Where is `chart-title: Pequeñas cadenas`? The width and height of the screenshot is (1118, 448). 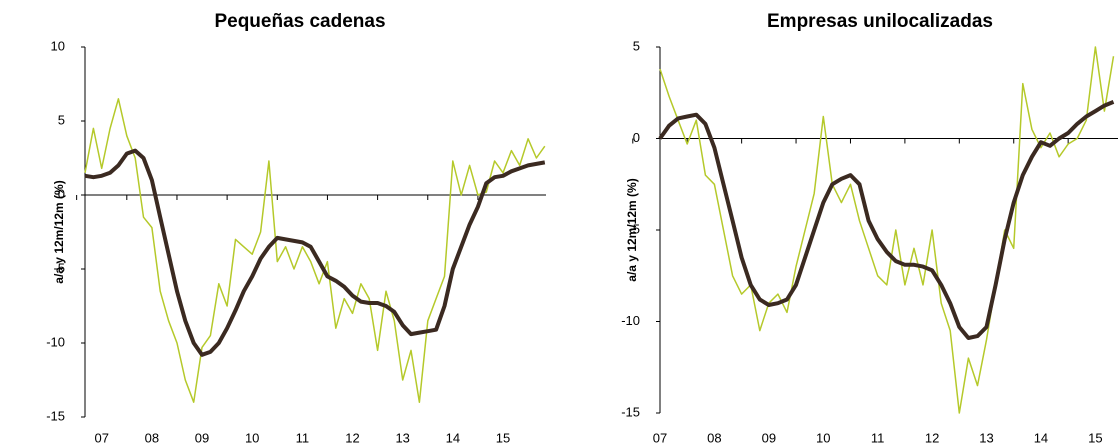
chart-title: Pequeñas cadenas is located at coordinates (299, 21).